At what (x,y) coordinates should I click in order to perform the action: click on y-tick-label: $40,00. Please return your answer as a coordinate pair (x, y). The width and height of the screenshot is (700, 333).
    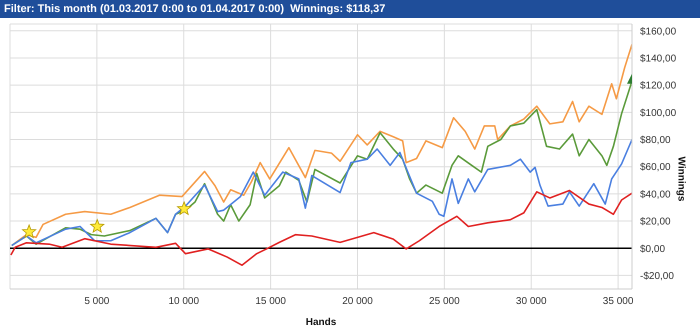
    Looking at the image, I should click on (656, 194).